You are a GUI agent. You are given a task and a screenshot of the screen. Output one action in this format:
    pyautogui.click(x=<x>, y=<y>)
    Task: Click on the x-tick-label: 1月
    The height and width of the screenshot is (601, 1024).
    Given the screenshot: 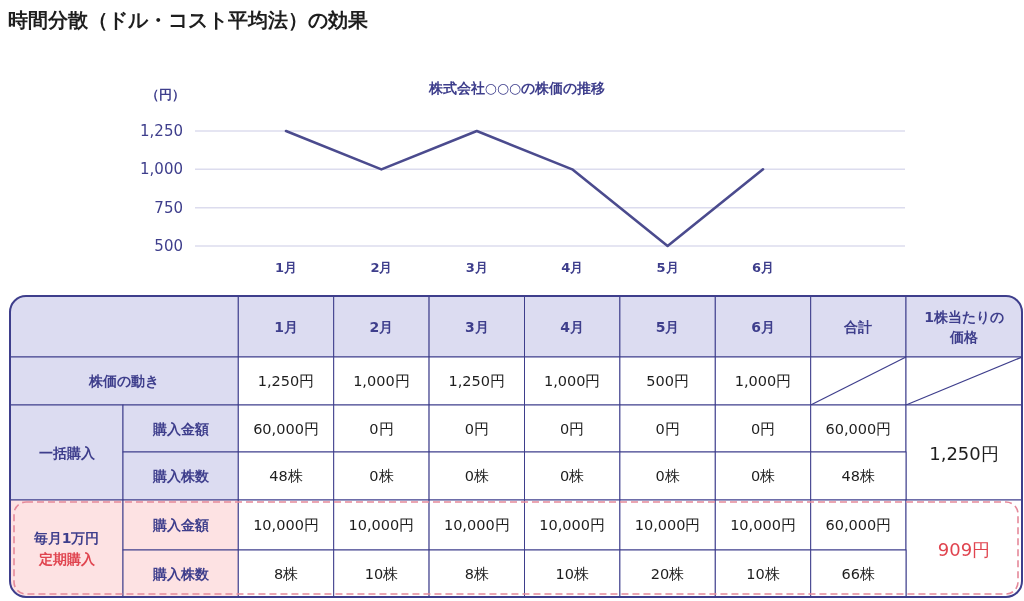 What is the action you would take?
    pyautogui.click(x=286, y=326)
    